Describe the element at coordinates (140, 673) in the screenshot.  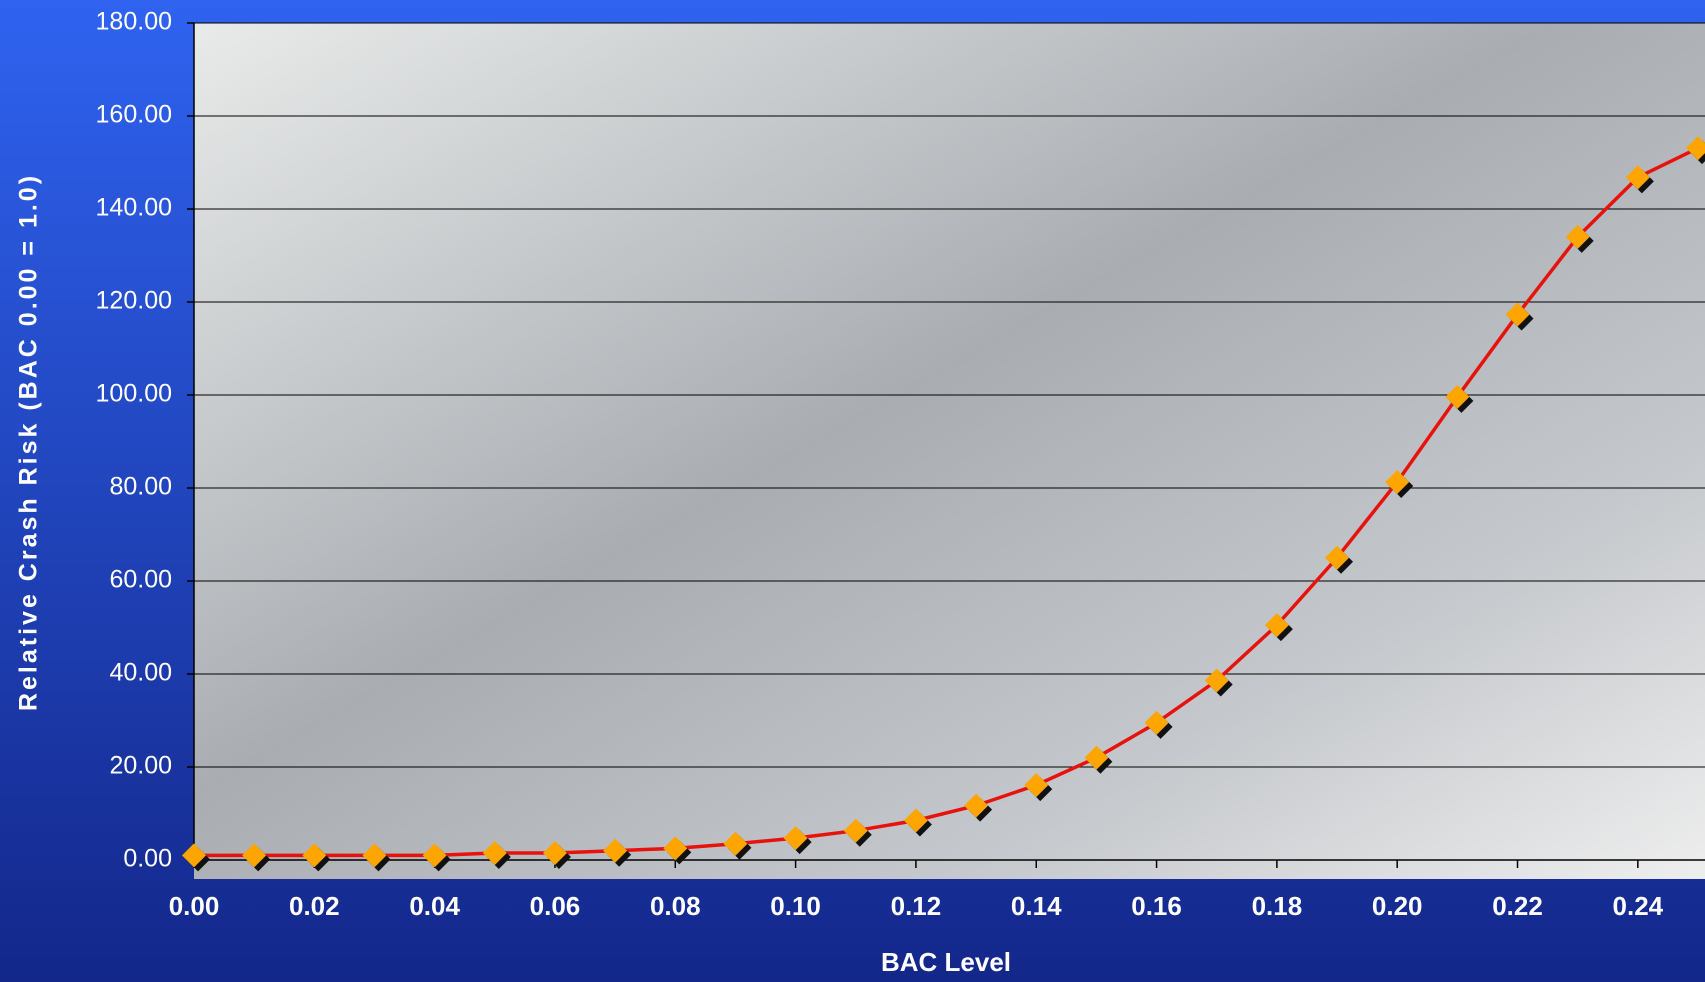
I see `y-tick-label: 40.00` at that location.